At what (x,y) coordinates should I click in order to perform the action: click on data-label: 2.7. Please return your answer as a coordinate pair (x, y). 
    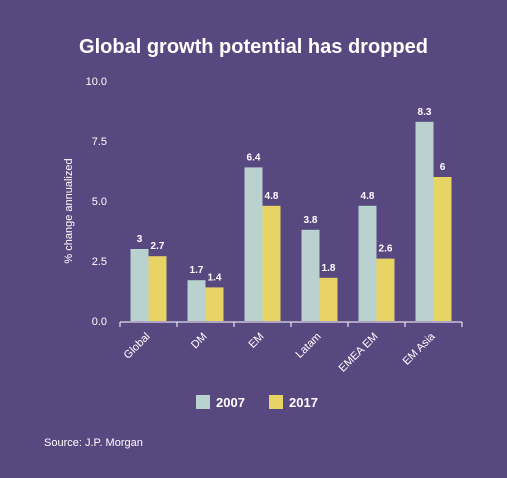
    Looking at the image, I should click on (158, 246).